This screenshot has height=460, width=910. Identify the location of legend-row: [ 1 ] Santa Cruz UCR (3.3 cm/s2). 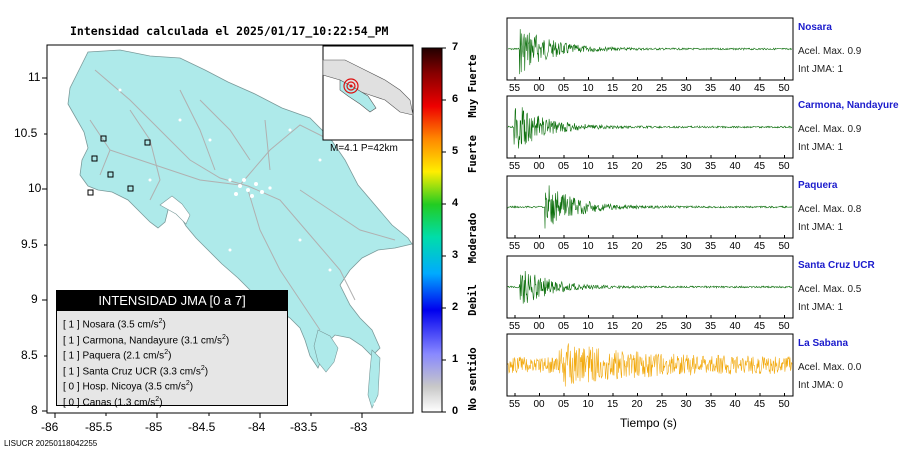
(172, 369).